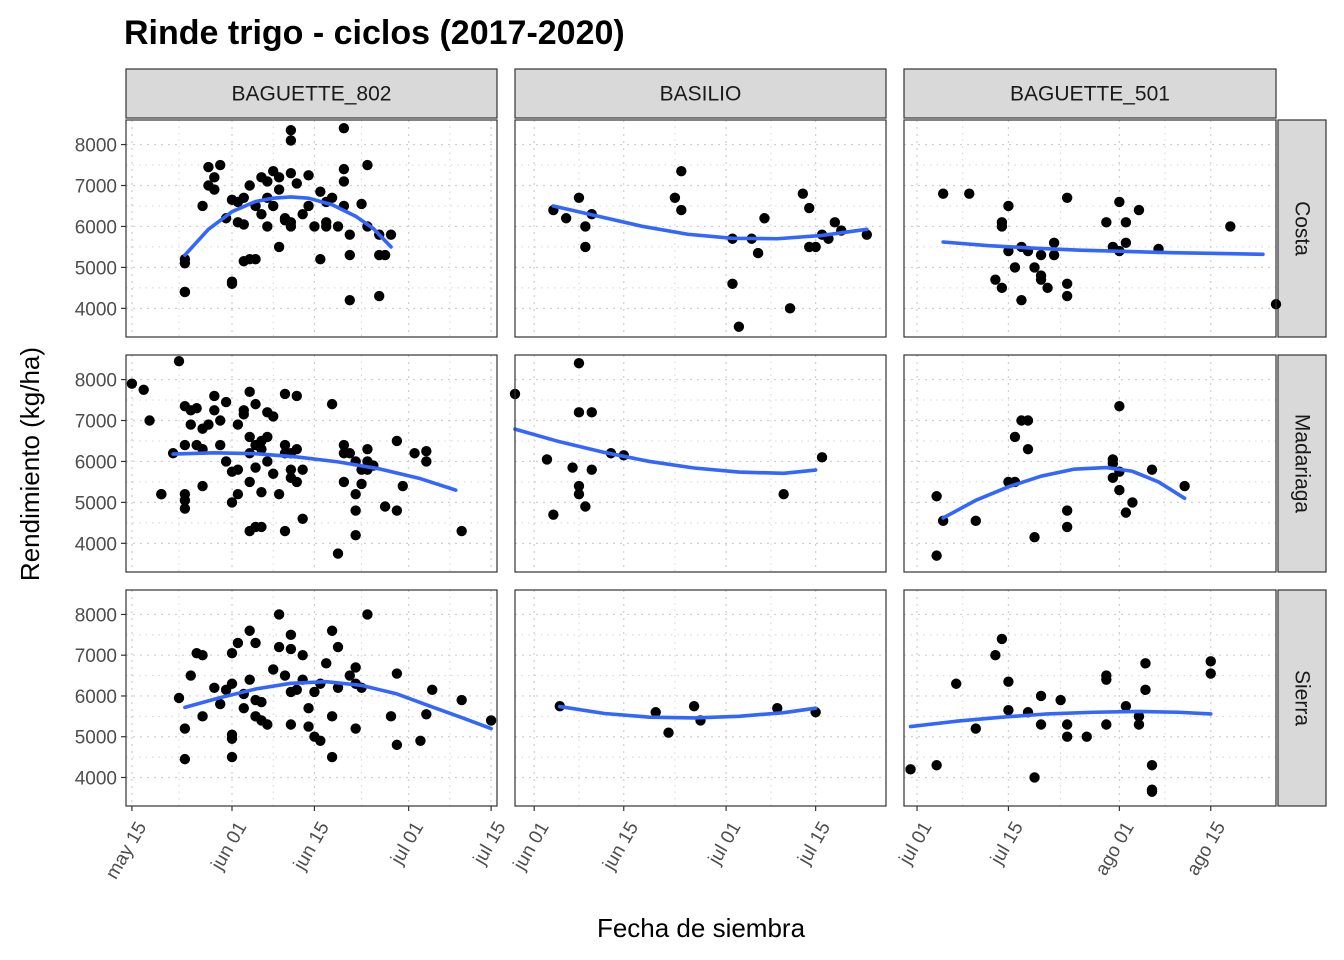 The image size is (1344, 960). I want to click on panel-baguette-501-sierra, so click(1090, 698).